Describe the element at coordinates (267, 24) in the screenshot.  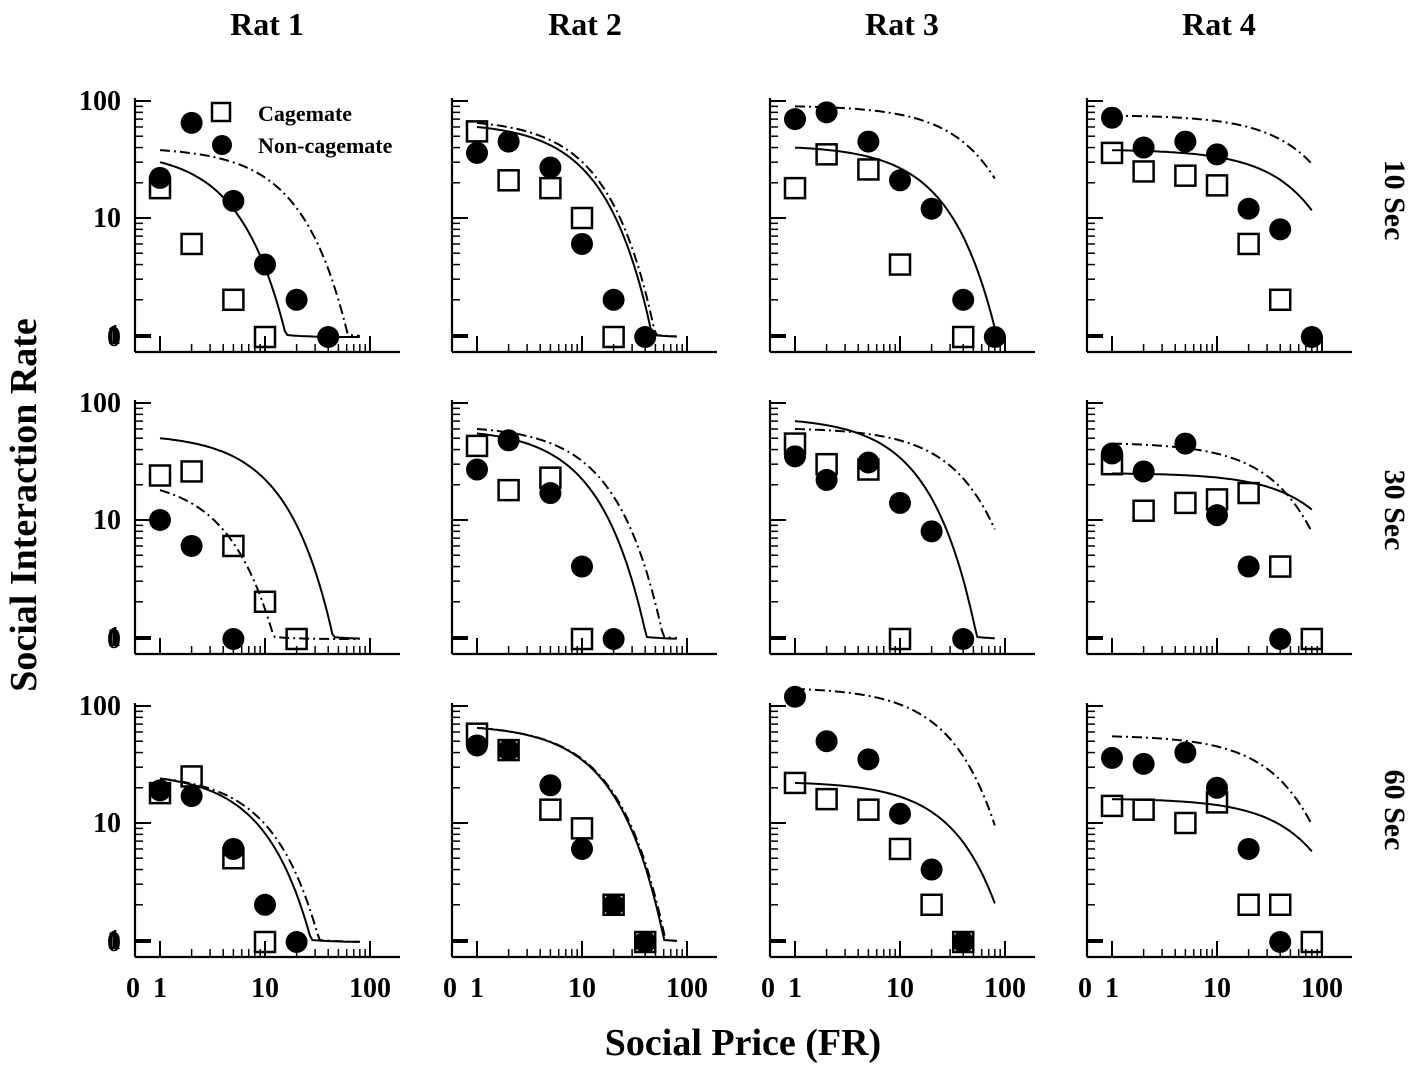
I see `col-title-rat-1: Rat 1` at that location.